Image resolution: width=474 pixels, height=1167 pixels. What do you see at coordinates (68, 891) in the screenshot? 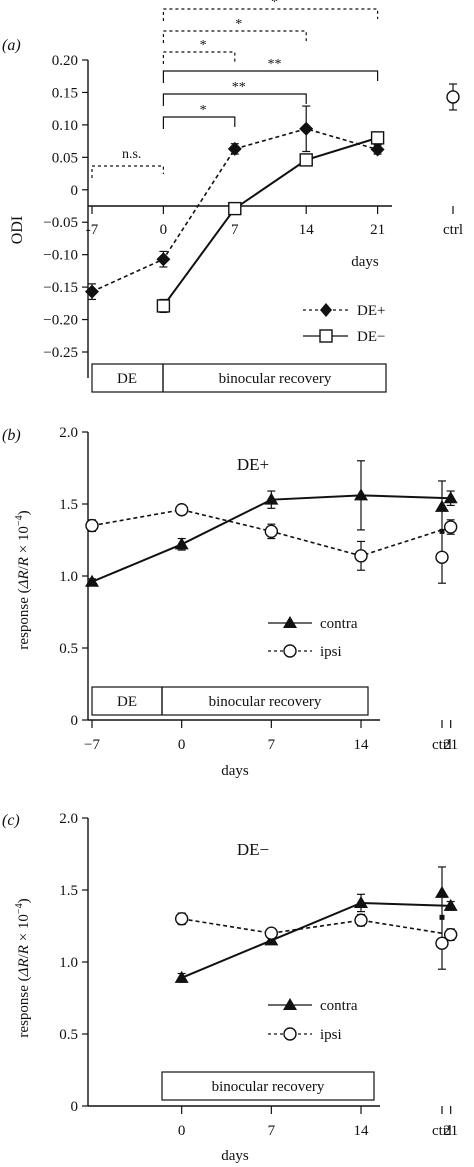
I see `panel-c-ytick-label: 1.5` at bounding box center [68, 891].